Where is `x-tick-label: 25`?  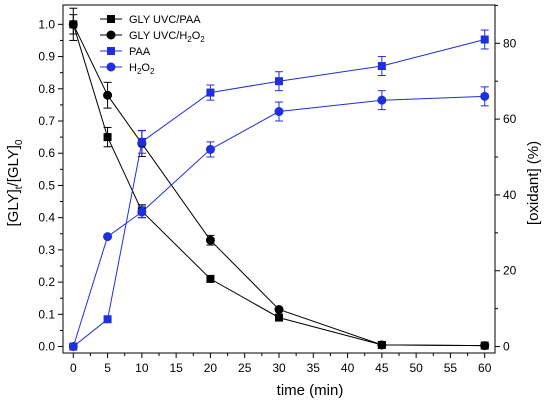
x-tick-label: 25 is located at coordinates (245, 368).